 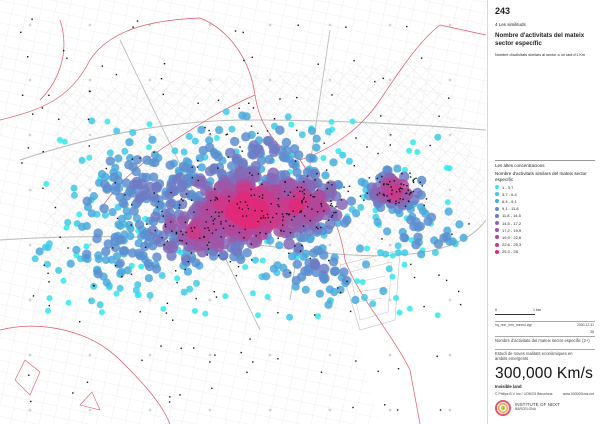 I want to click on meta-date: 2000.12.31, so click(x=585, y=325).